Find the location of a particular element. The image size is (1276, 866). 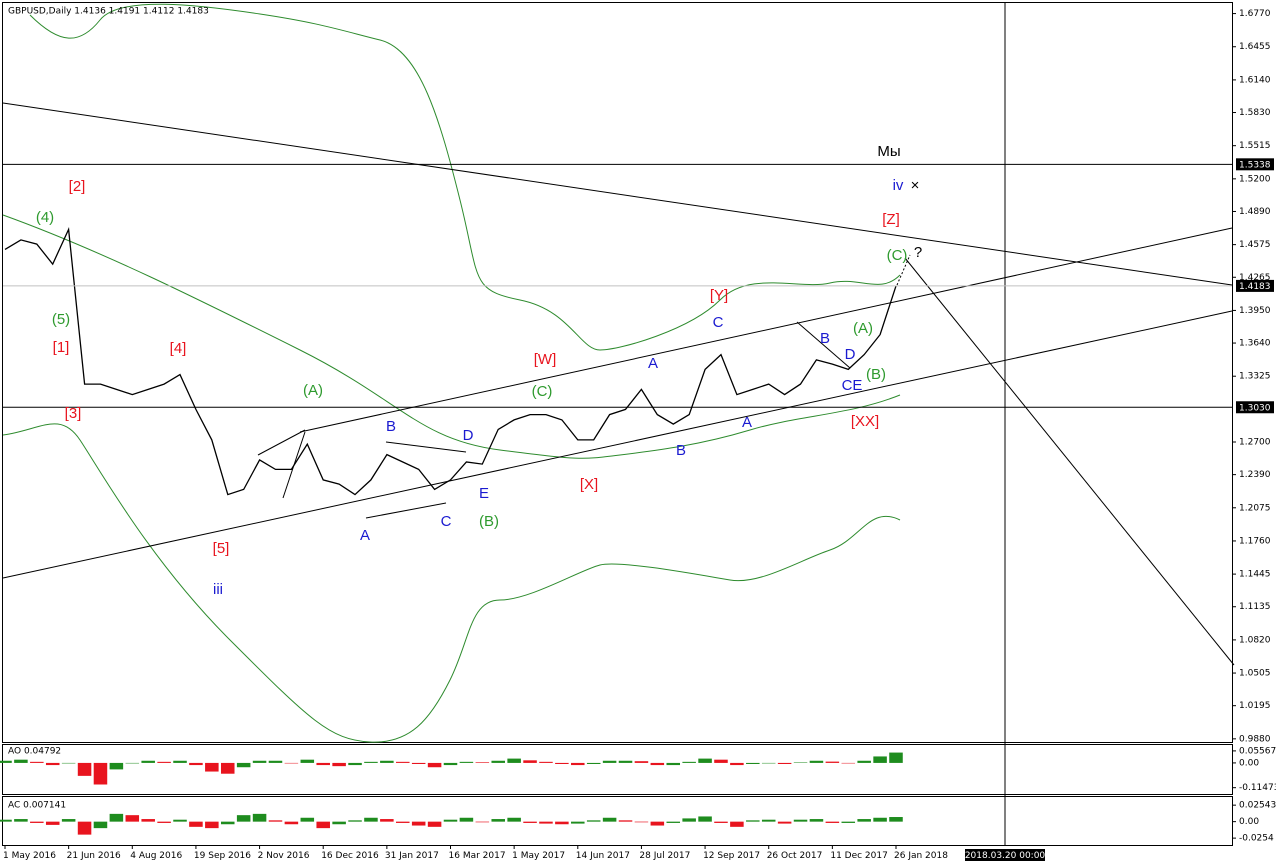

x-tick-label: 31 Jan 2017 is located at coordinates (412, 856).